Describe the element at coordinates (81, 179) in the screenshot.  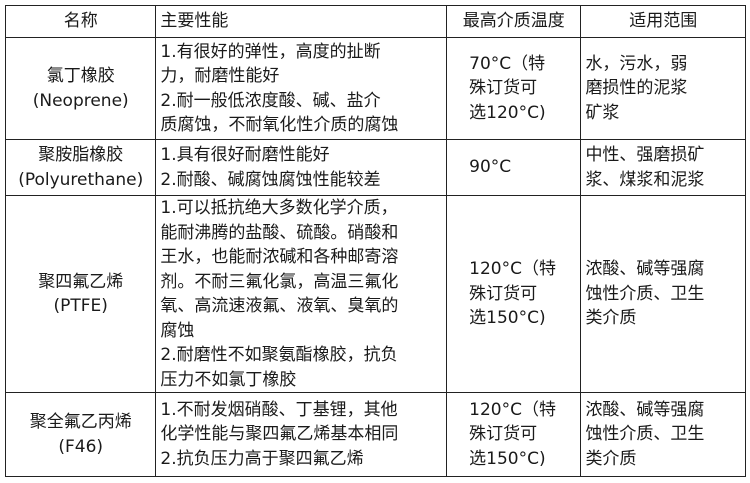
I see `cell-text-line: (Polyurethane)` at that location.